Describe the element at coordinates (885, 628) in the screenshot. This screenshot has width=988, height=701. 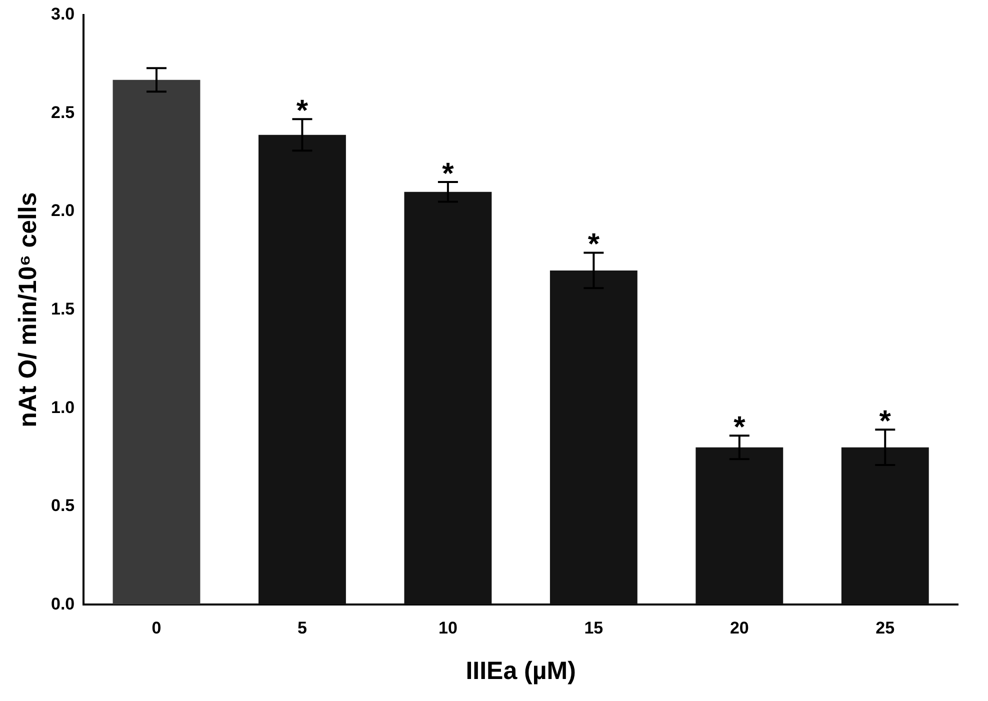
I see `x-tick-label: 25` at that location.